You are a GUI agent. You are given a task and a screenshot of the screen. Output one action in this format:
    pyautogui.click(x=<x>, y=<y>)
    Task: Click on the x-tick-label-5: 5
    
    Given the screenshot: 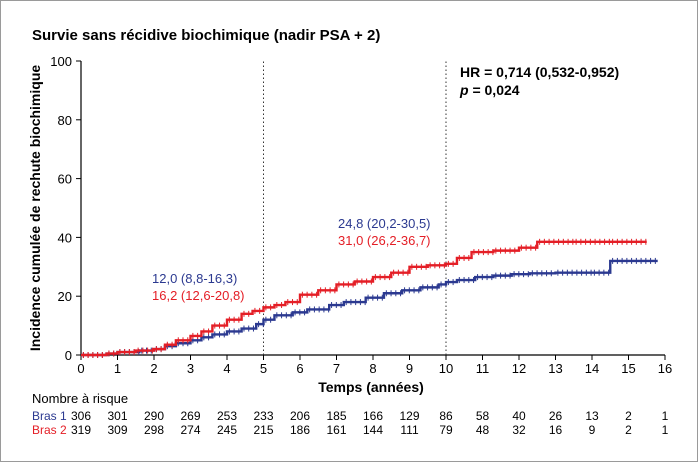 What is the action you would take?
    pyautogui.click(x=263, y=368)
    